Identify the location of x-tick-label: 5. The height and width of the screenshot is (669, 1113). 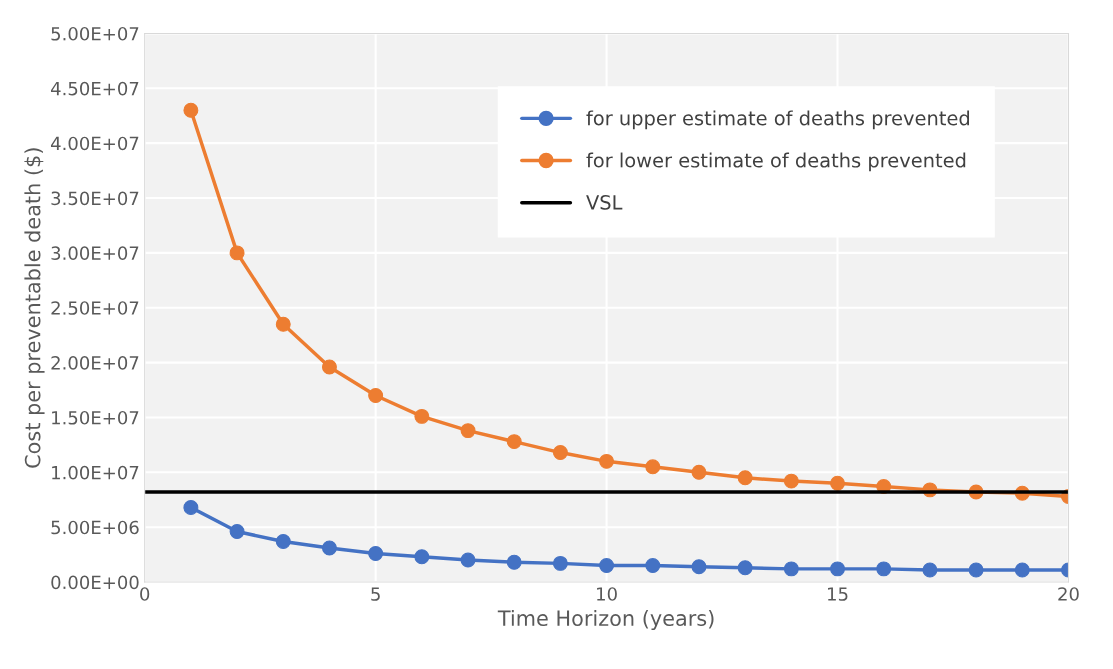
(375, 594).